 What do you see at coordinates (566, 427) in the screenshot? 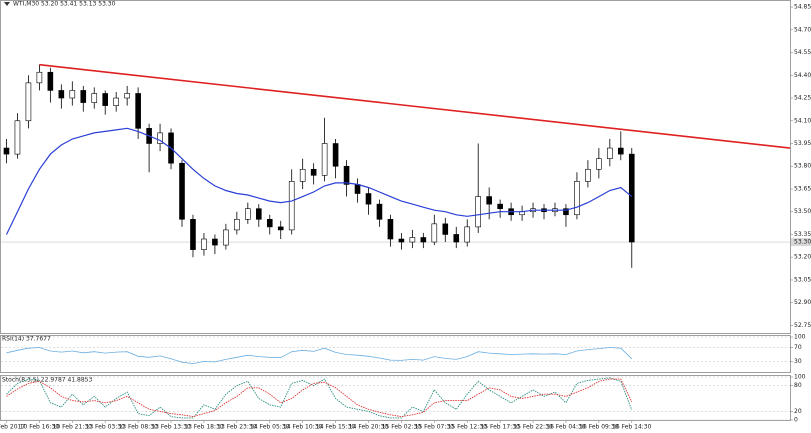
I see `x-tick-label: 16 Feb 04:30` at bounding box center [566, 427].